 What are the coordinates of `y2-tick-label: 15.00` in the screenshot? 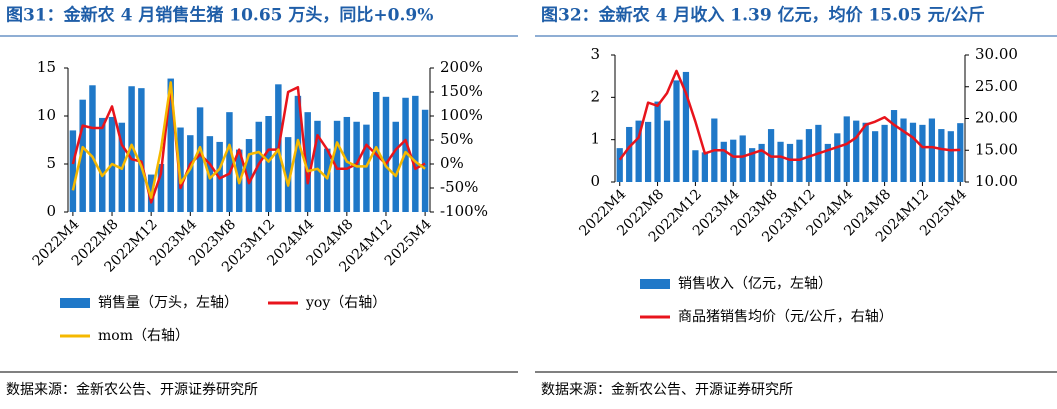 It's located at (996, 149).